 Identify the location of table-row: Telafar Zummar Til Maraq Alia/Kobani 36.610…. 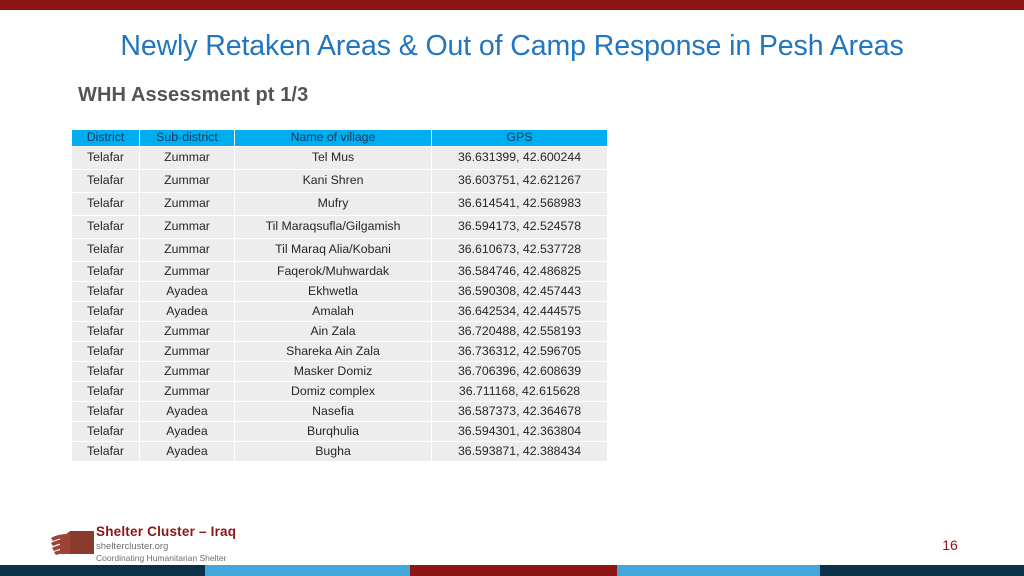
(339, 250).